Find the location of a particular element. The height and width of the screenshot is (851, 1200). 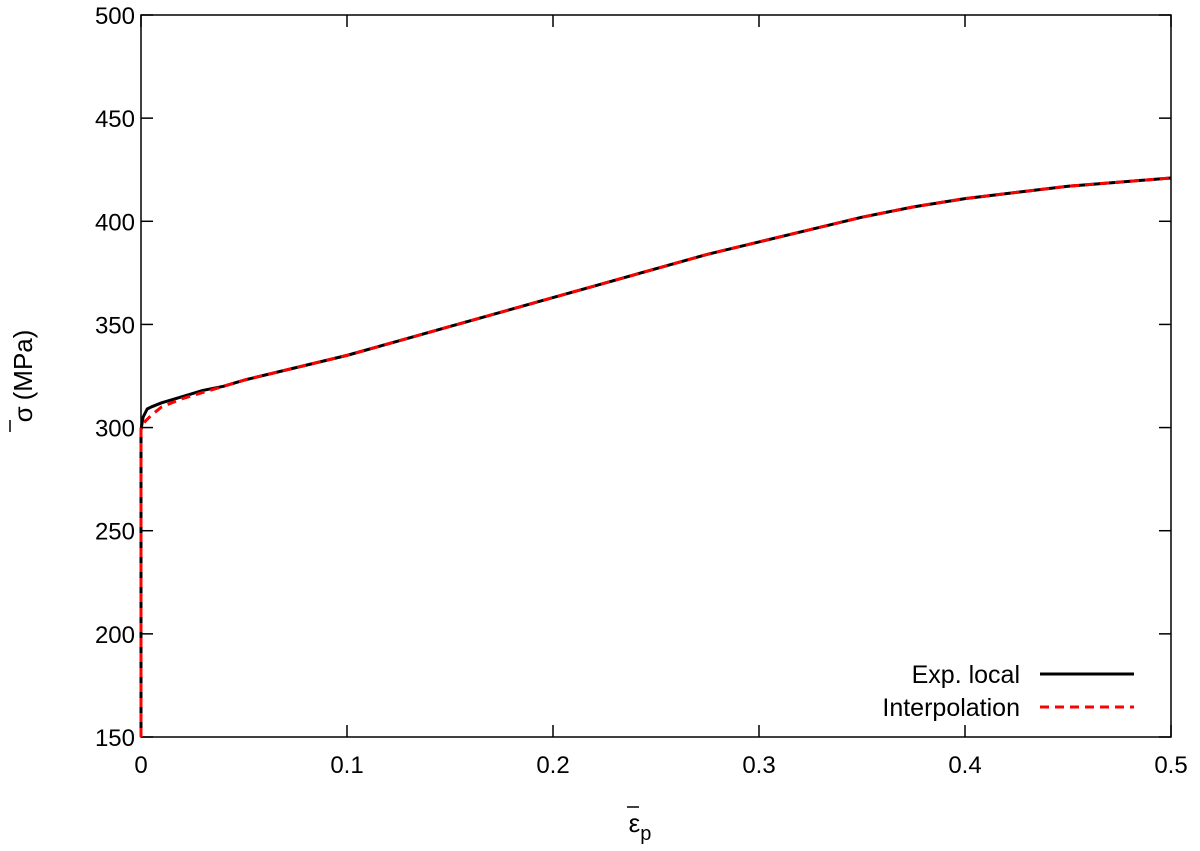

y-tick-label: 500 is located at coordinates (115, 16).